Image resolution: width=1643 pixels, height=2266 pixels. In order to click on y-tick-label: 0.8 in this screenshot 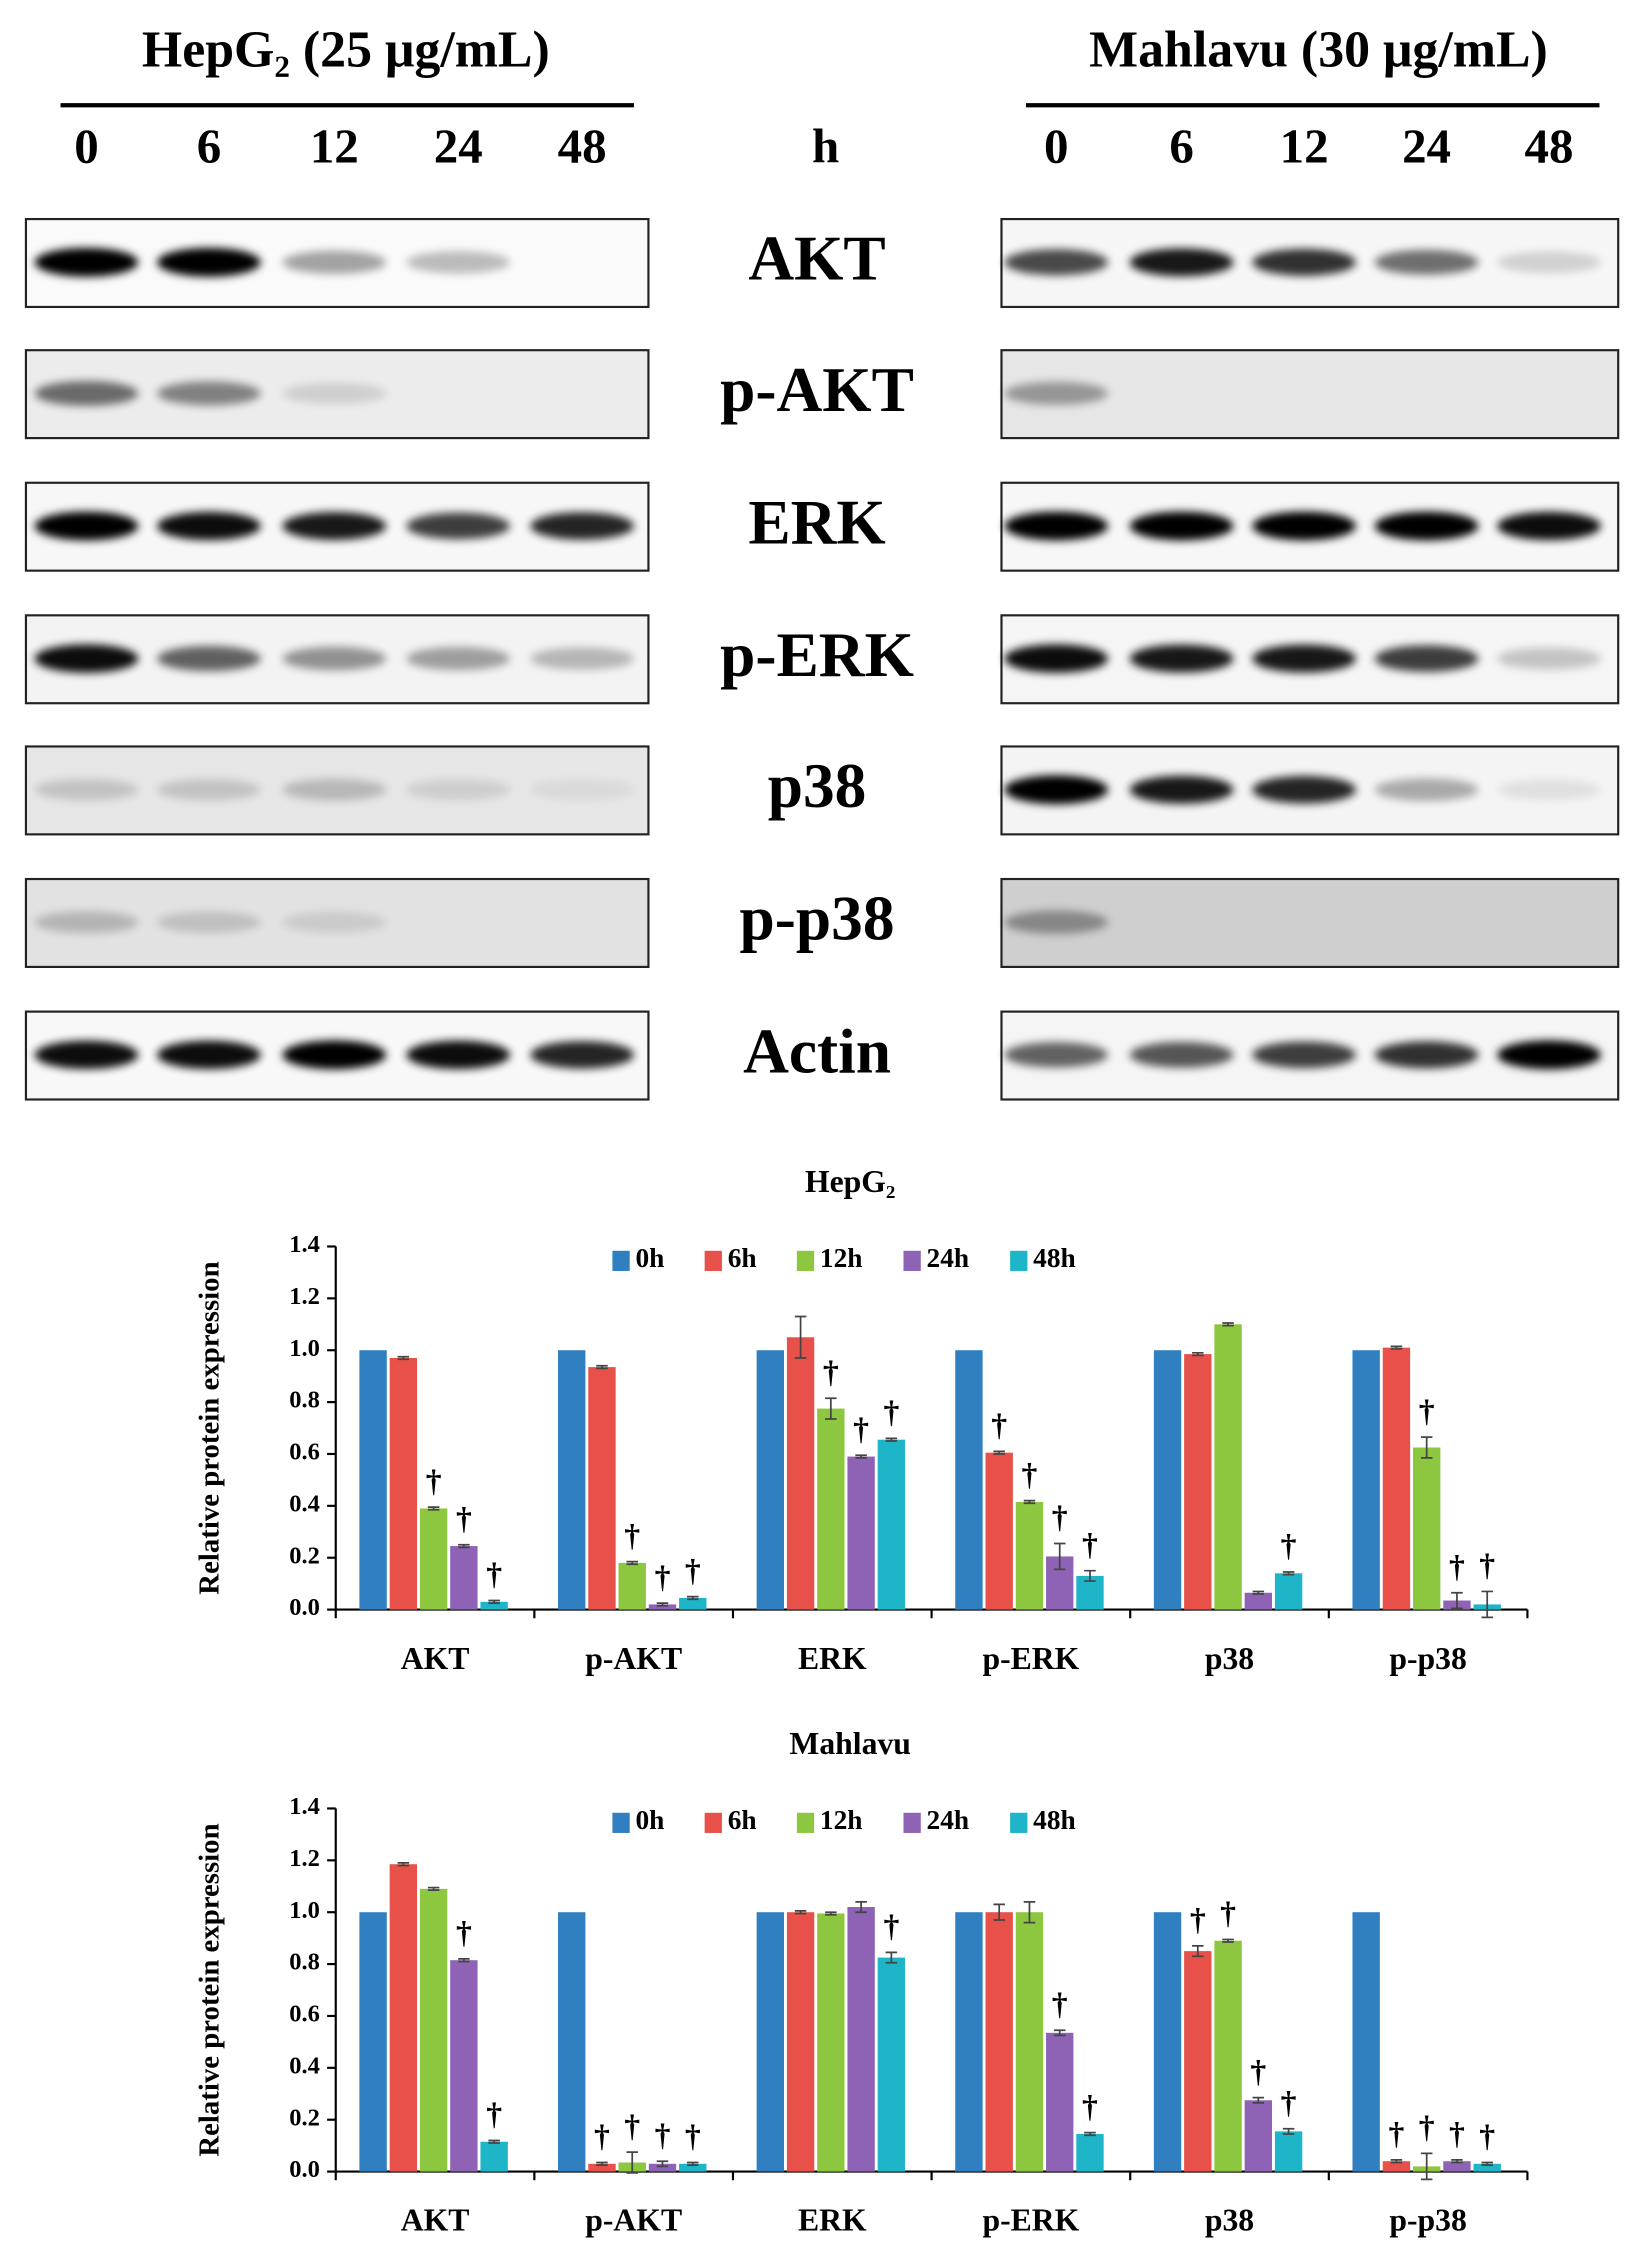, I will do `click(304, 1400)`.